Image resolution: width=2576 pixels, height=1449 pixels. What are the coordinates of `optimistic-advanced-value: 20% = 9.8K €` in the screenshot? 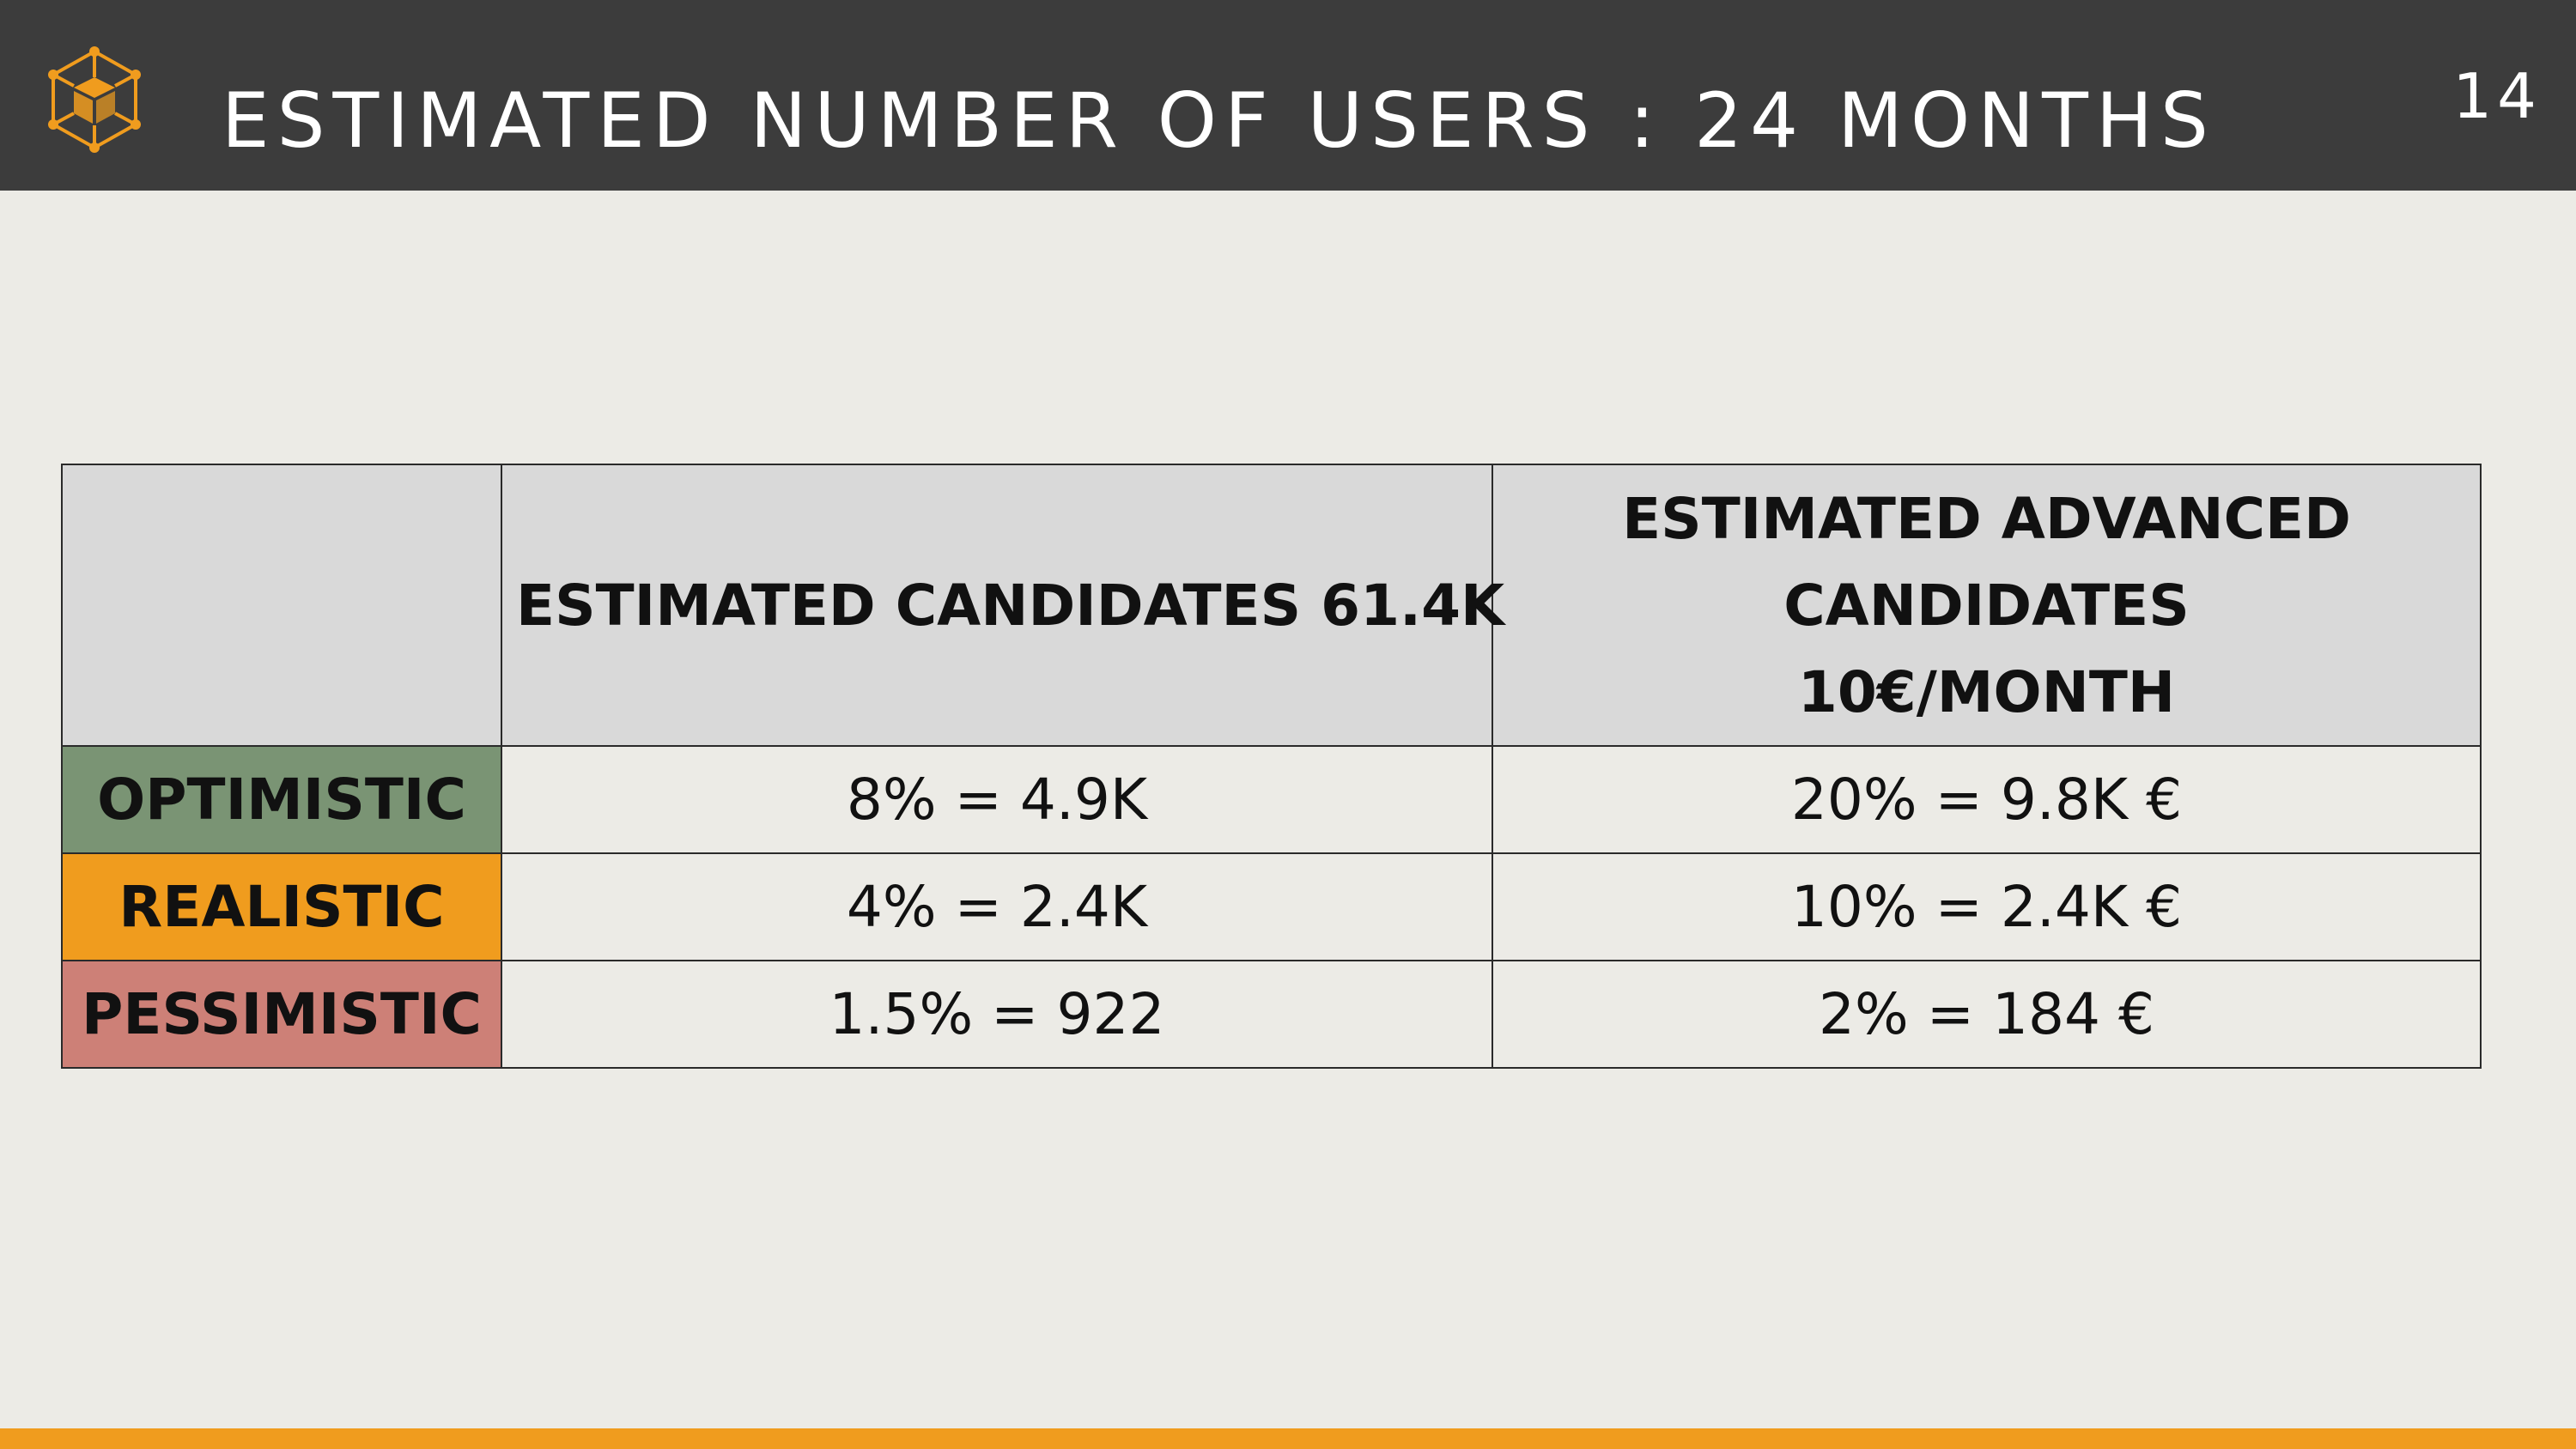 It's located at (1987, 799).